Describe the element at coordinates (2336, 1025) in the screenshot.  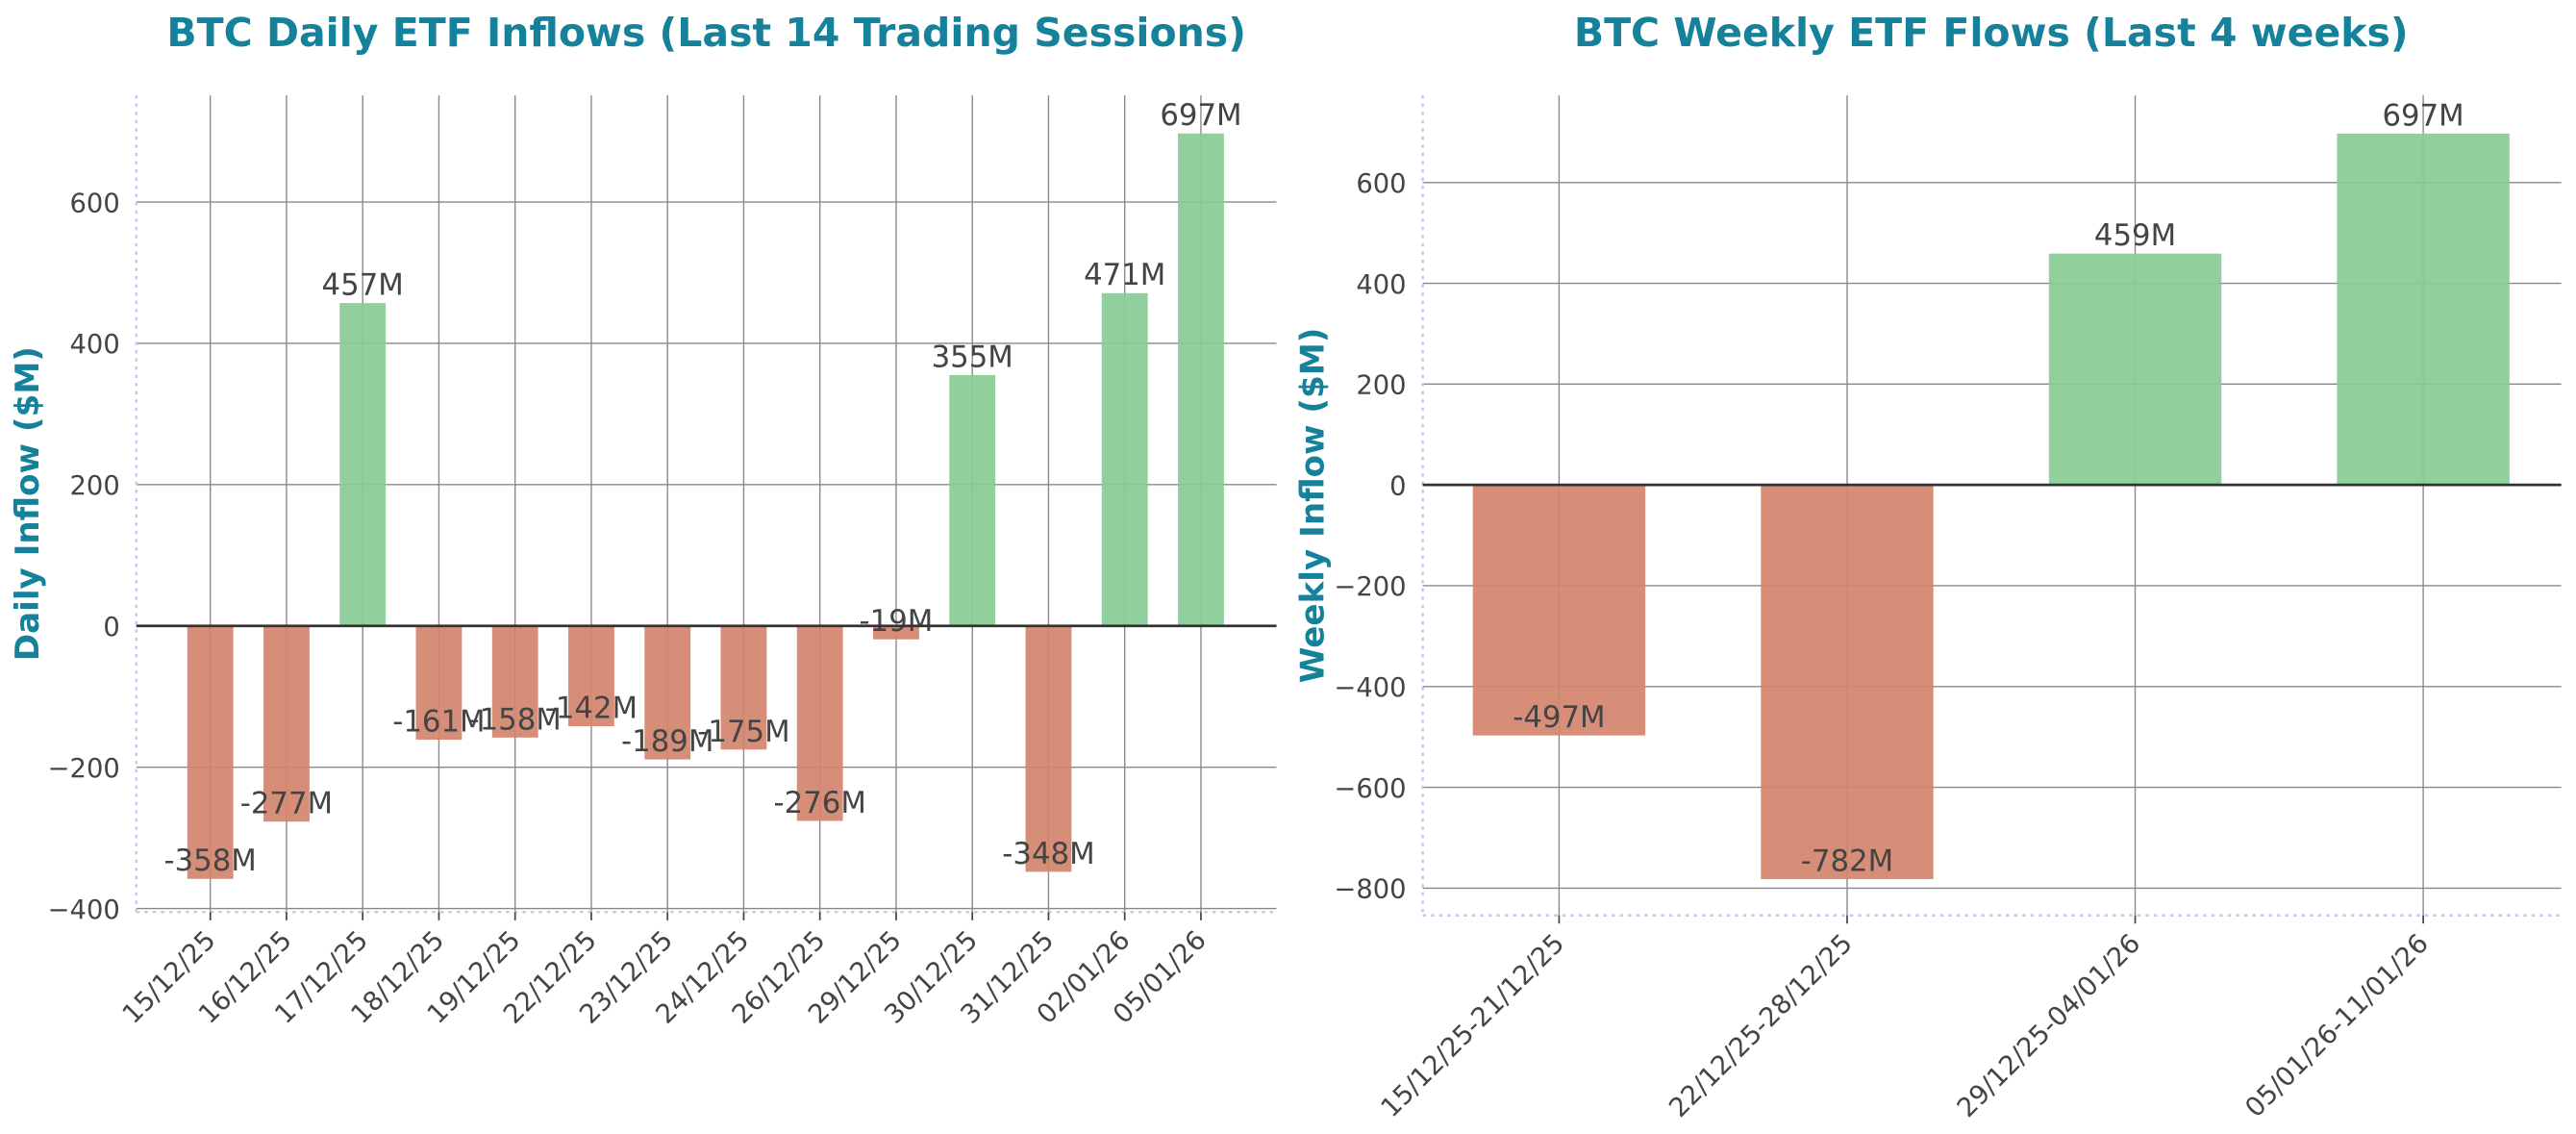
I see `x-tick-label: 05/01/26-11/01/26` at that location.